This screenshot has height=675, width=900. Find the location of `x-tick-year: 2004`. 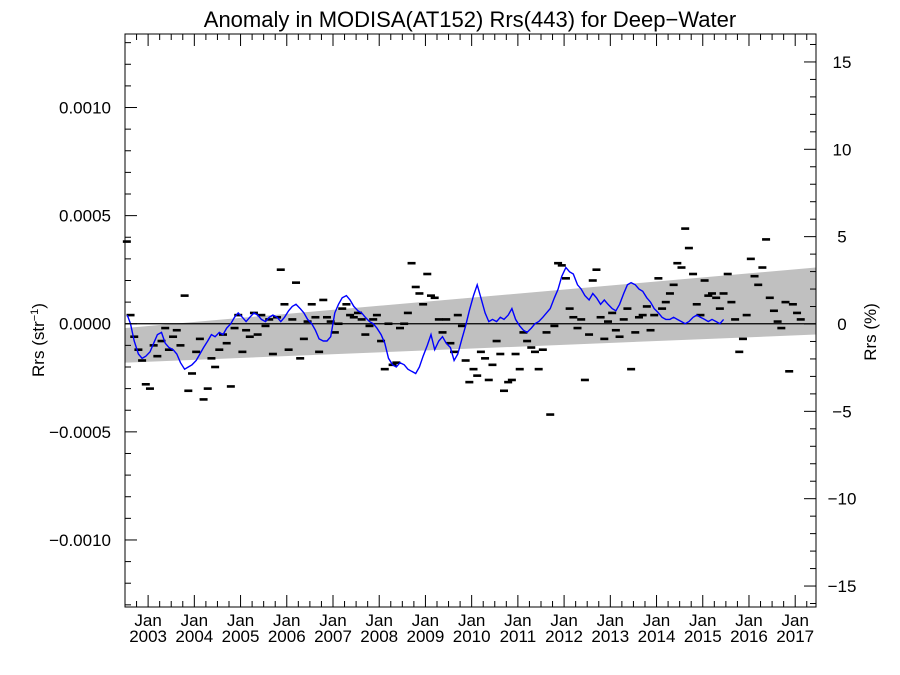

x-tick-year: 2004 is located at coordinates (194, 636).